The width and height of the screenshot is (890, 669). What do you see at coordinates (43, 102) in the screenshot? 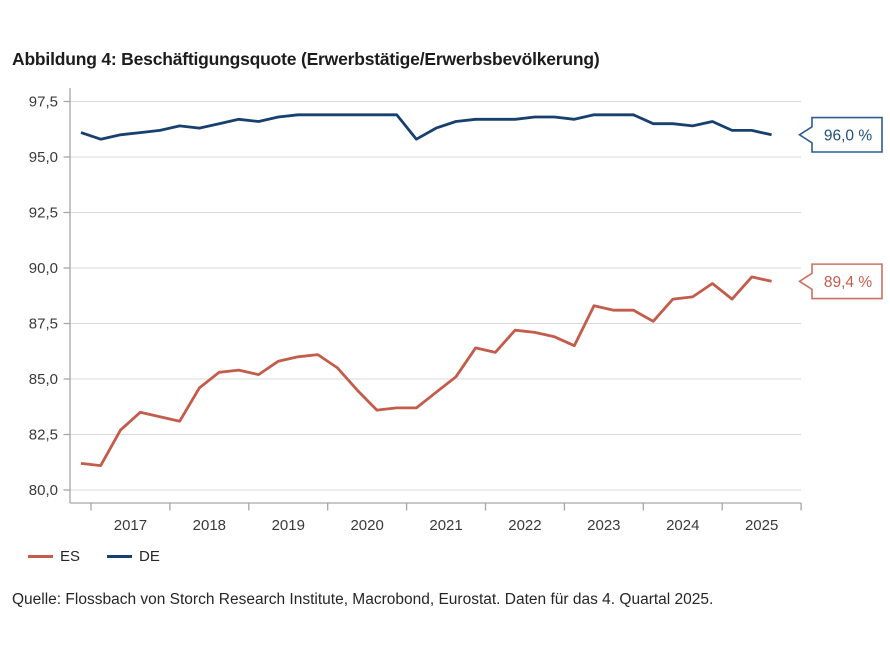
I see `y-tick-label: 97,5` at bounding box center [43, 102].